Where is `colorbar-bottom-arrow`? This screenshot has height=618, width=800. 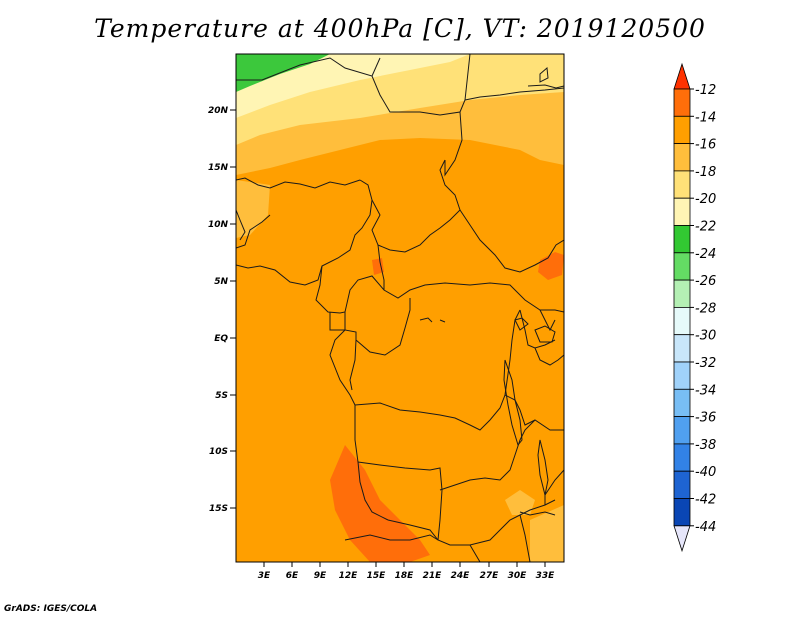
colorbar-bottom-arrow is located at coordinates (682, 539).